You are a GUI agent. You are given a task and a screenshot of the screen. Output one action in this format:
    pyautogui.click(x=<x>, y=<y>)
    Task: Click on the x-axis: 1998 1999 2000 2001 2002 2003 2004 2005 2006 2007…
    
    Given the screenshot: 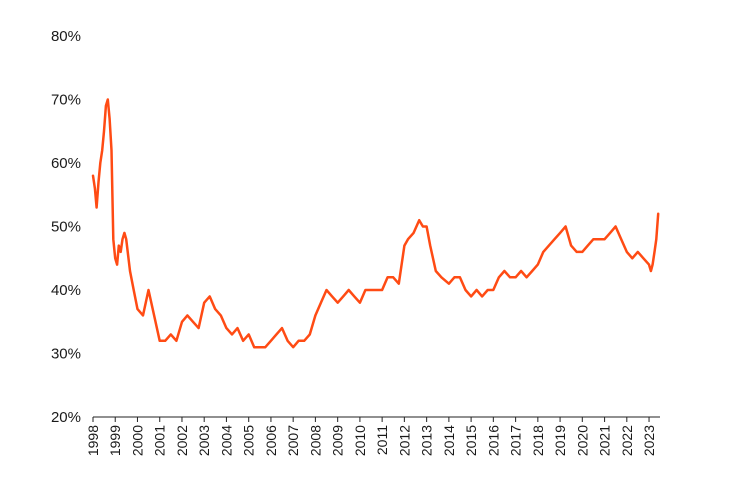 What is the action you would take?
    pyautogui.click(x=372, y=436)
    